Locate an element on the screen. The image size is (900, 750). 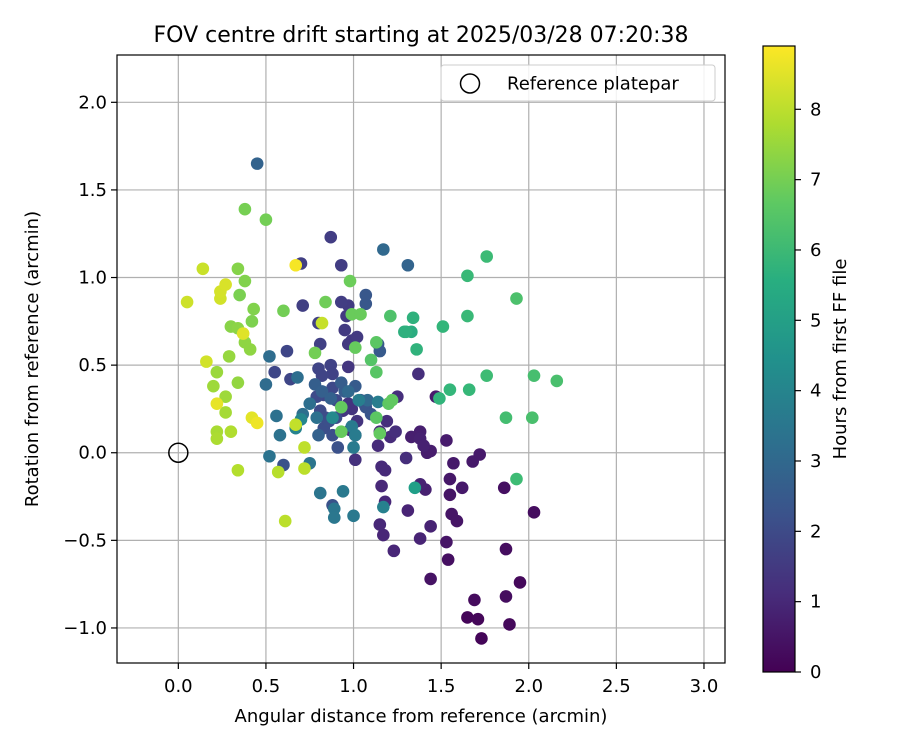
reference-marker is located at coordinates (178, 452).